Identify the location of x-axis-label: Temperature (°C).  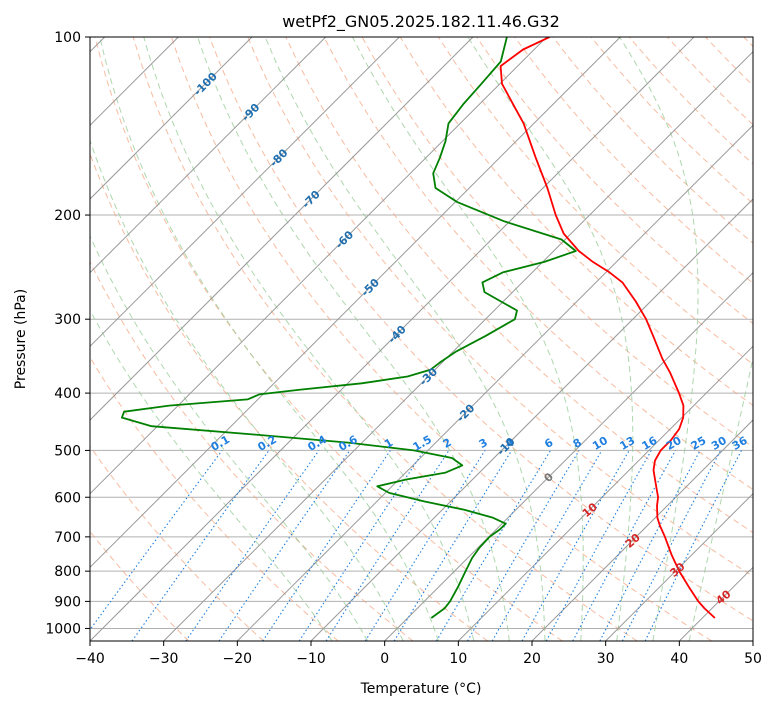
(421, 689).